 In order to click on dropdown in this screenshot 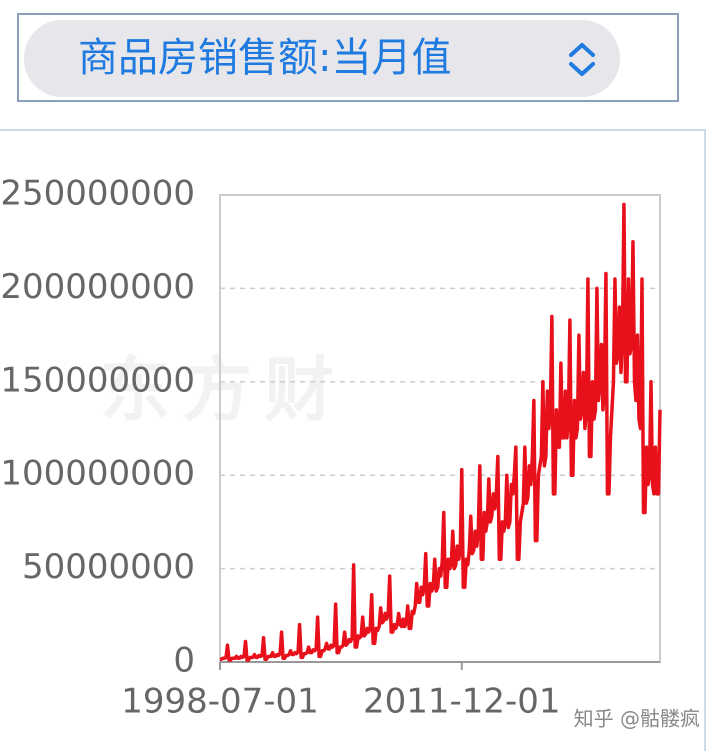, I will do `click(322, 58)`.